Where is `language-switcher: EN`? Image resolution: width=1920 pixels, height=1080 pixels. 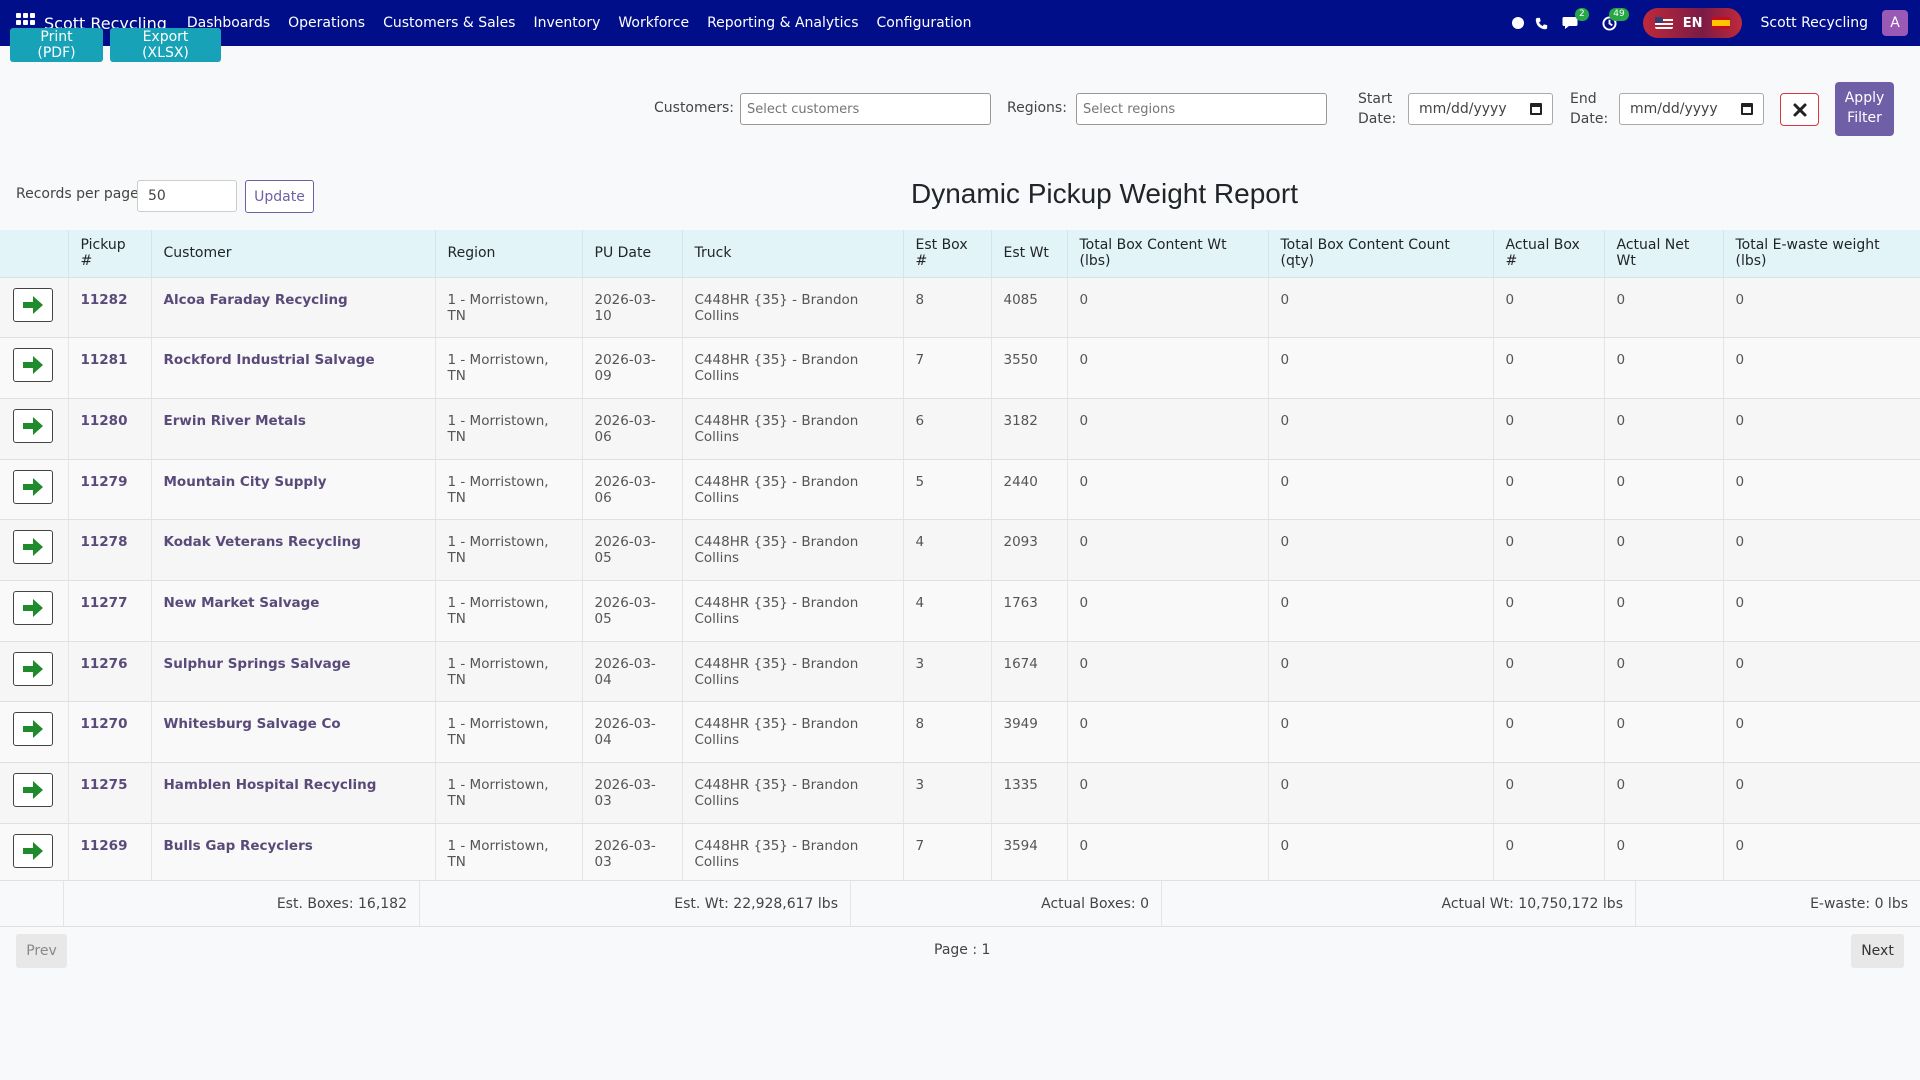
language-switcher: EN is located at coordinates (1692, 23).